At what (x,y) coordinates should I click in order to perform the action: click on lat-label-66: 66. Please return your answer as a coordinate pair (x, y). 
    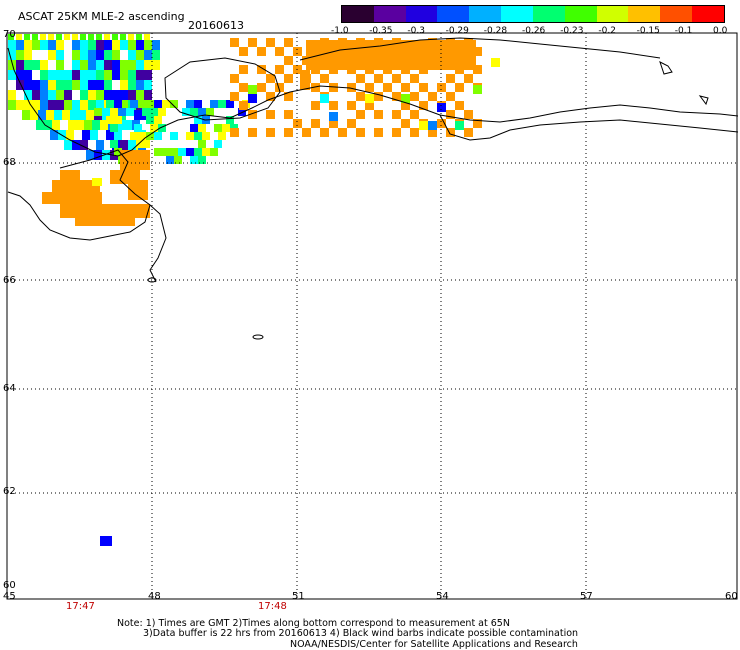
    Looking at the image, I should click on (9, 280).